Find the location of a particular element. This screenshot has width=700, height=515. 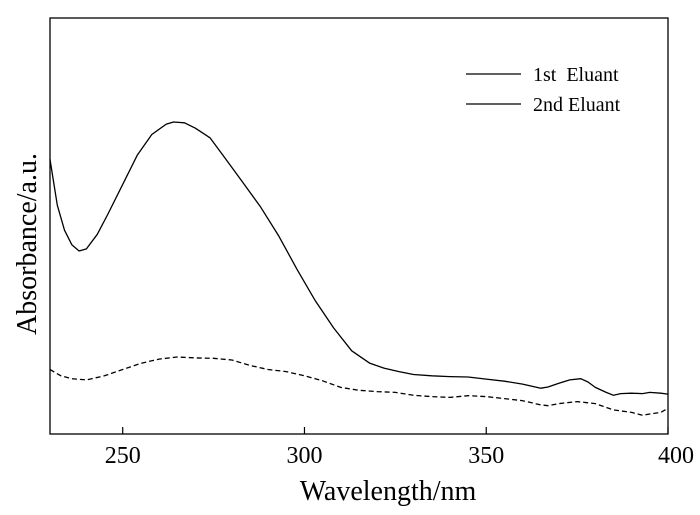

x-tick-label: 250 is located at coordinates (123, 456).